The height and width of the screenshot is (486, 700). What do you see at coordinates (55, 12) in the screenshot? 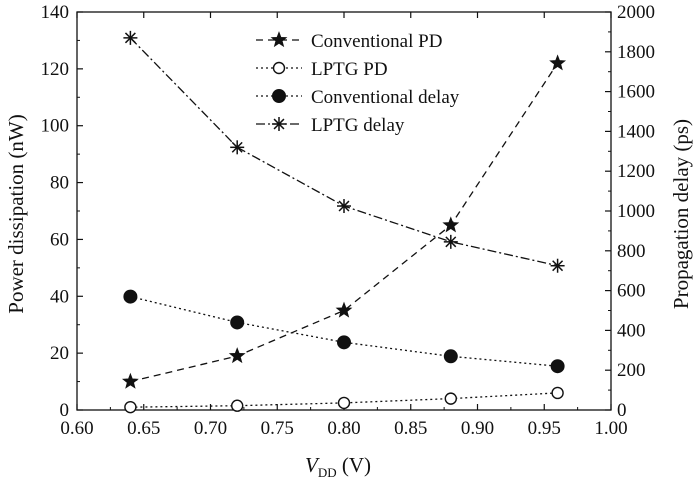
I see `y-left-tick-label: 140` at bounding box center [55, 12].